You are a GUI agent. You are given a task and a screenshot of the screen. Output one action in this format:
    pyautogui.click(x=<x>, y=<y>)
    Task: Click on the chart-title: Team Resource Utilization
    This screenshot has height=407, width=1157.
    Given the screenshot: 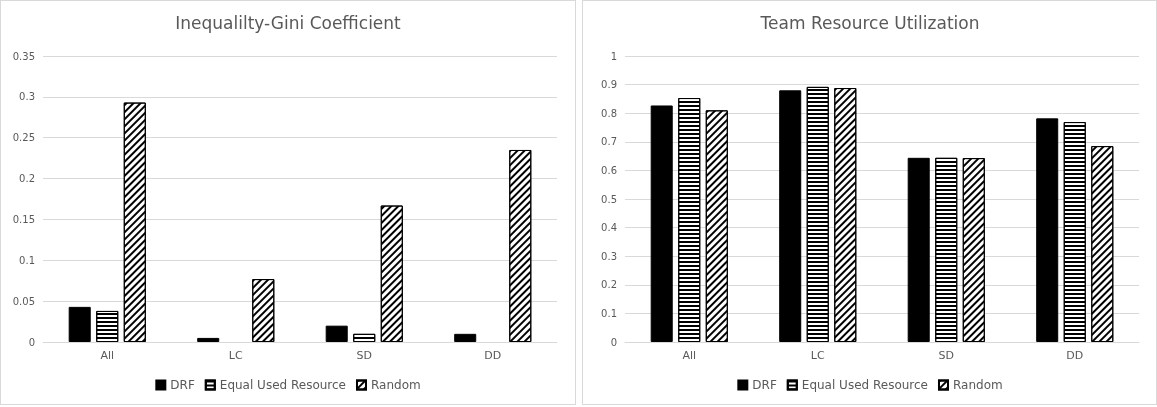 What is the action you would take?
    pyautogui.click(x=869, y=22)
    